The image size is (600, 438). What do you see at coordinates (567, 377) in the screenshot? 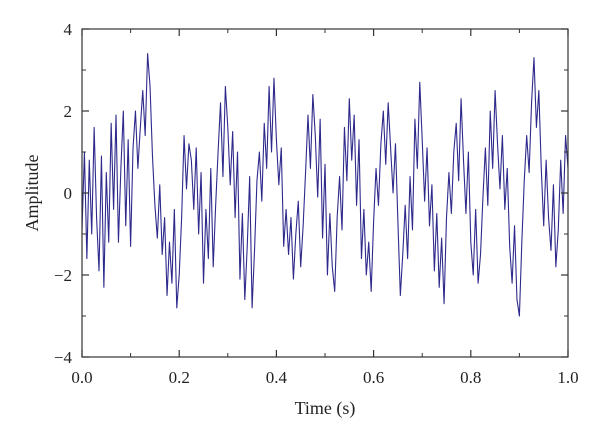
I see `x-tick-label: 1.0` at bounding box center [567, 377].